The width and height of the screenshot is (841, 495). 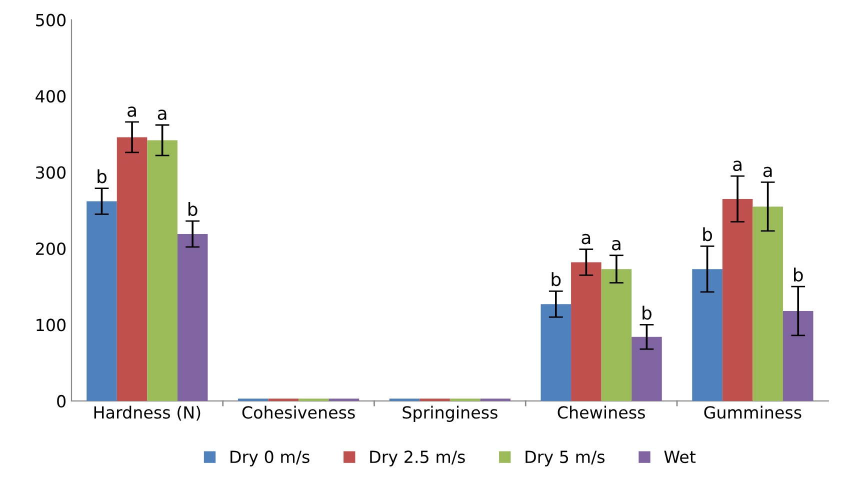 What do you see at coordinates (51, 20) in the screenshot?
I see `y-tick-label: 500` at bounding box center [51, 20].